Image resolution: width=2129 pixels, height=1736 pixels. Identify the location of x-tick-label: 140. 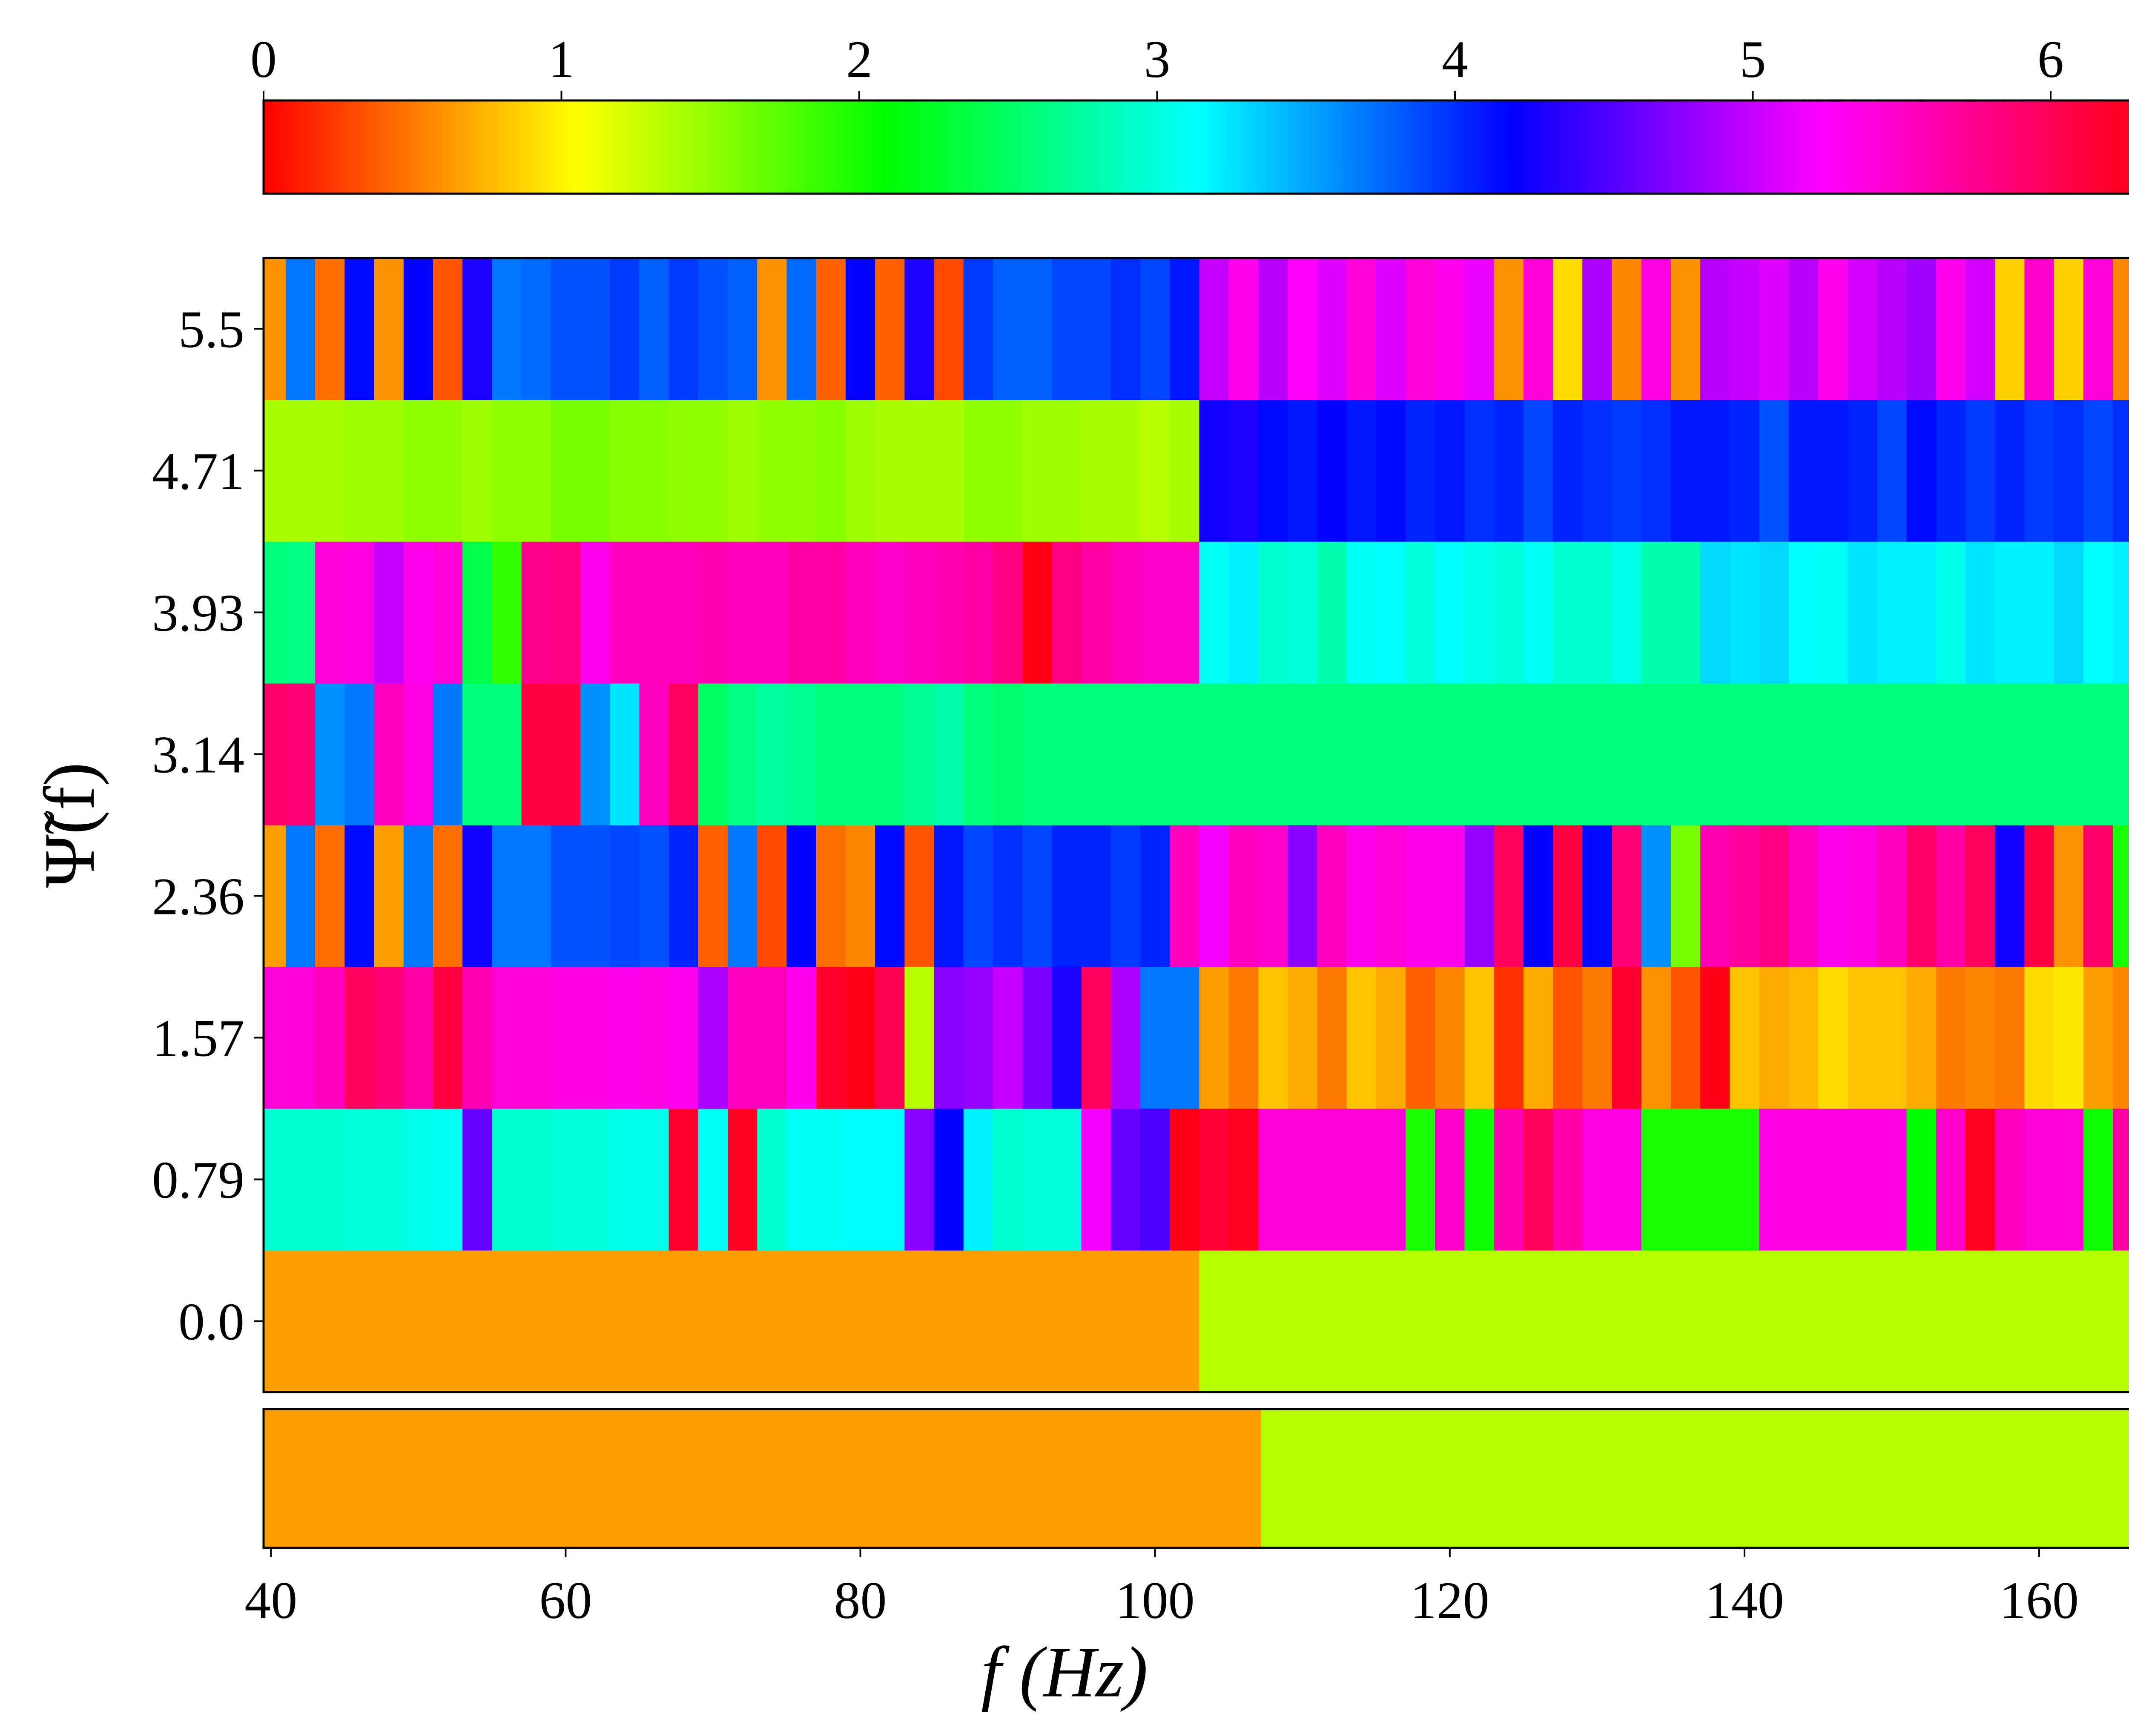
(1745, 1600).